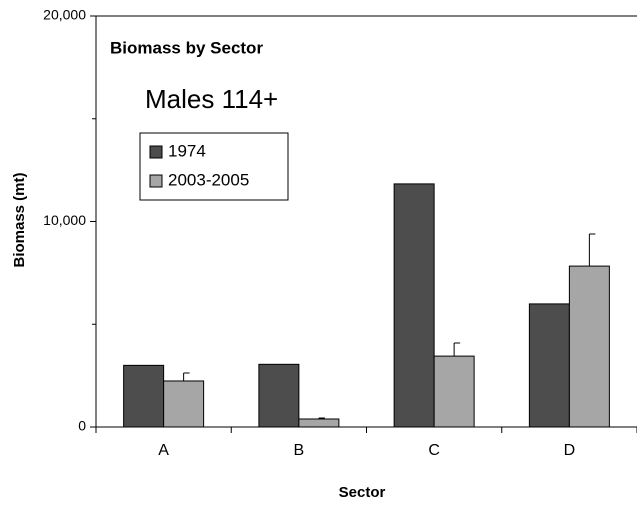 This screenshot has width=637, height=506. Describe the element at coordinates (362, 492) in the screenshot. I see `x-axis-label: Sector` at that location.